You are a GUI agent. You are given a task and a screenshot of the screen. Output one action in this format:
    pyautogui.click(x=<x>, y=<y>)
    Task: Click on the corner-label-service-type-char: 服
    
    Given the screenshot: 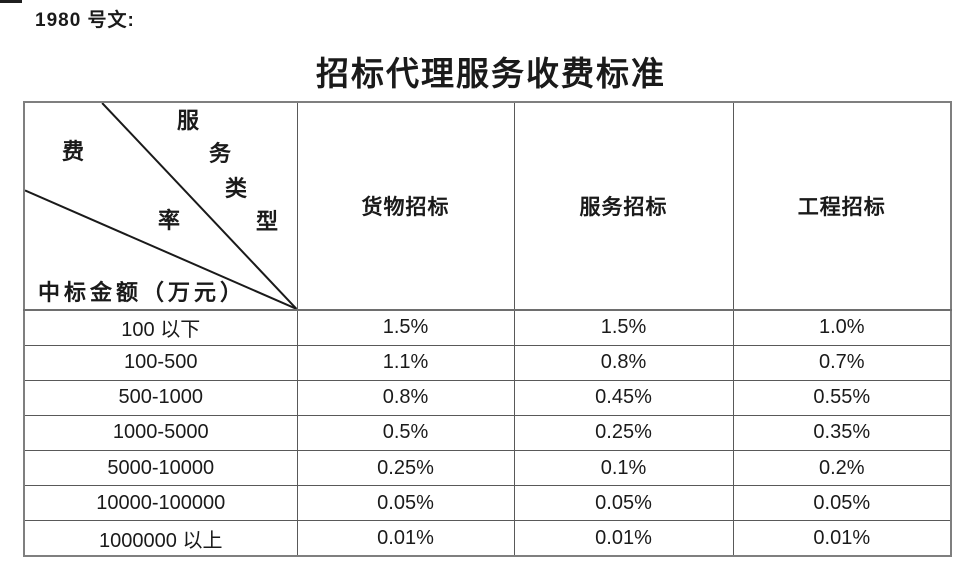 What is the action you would take?
    pyautogui.click(x=188, y=120)
    